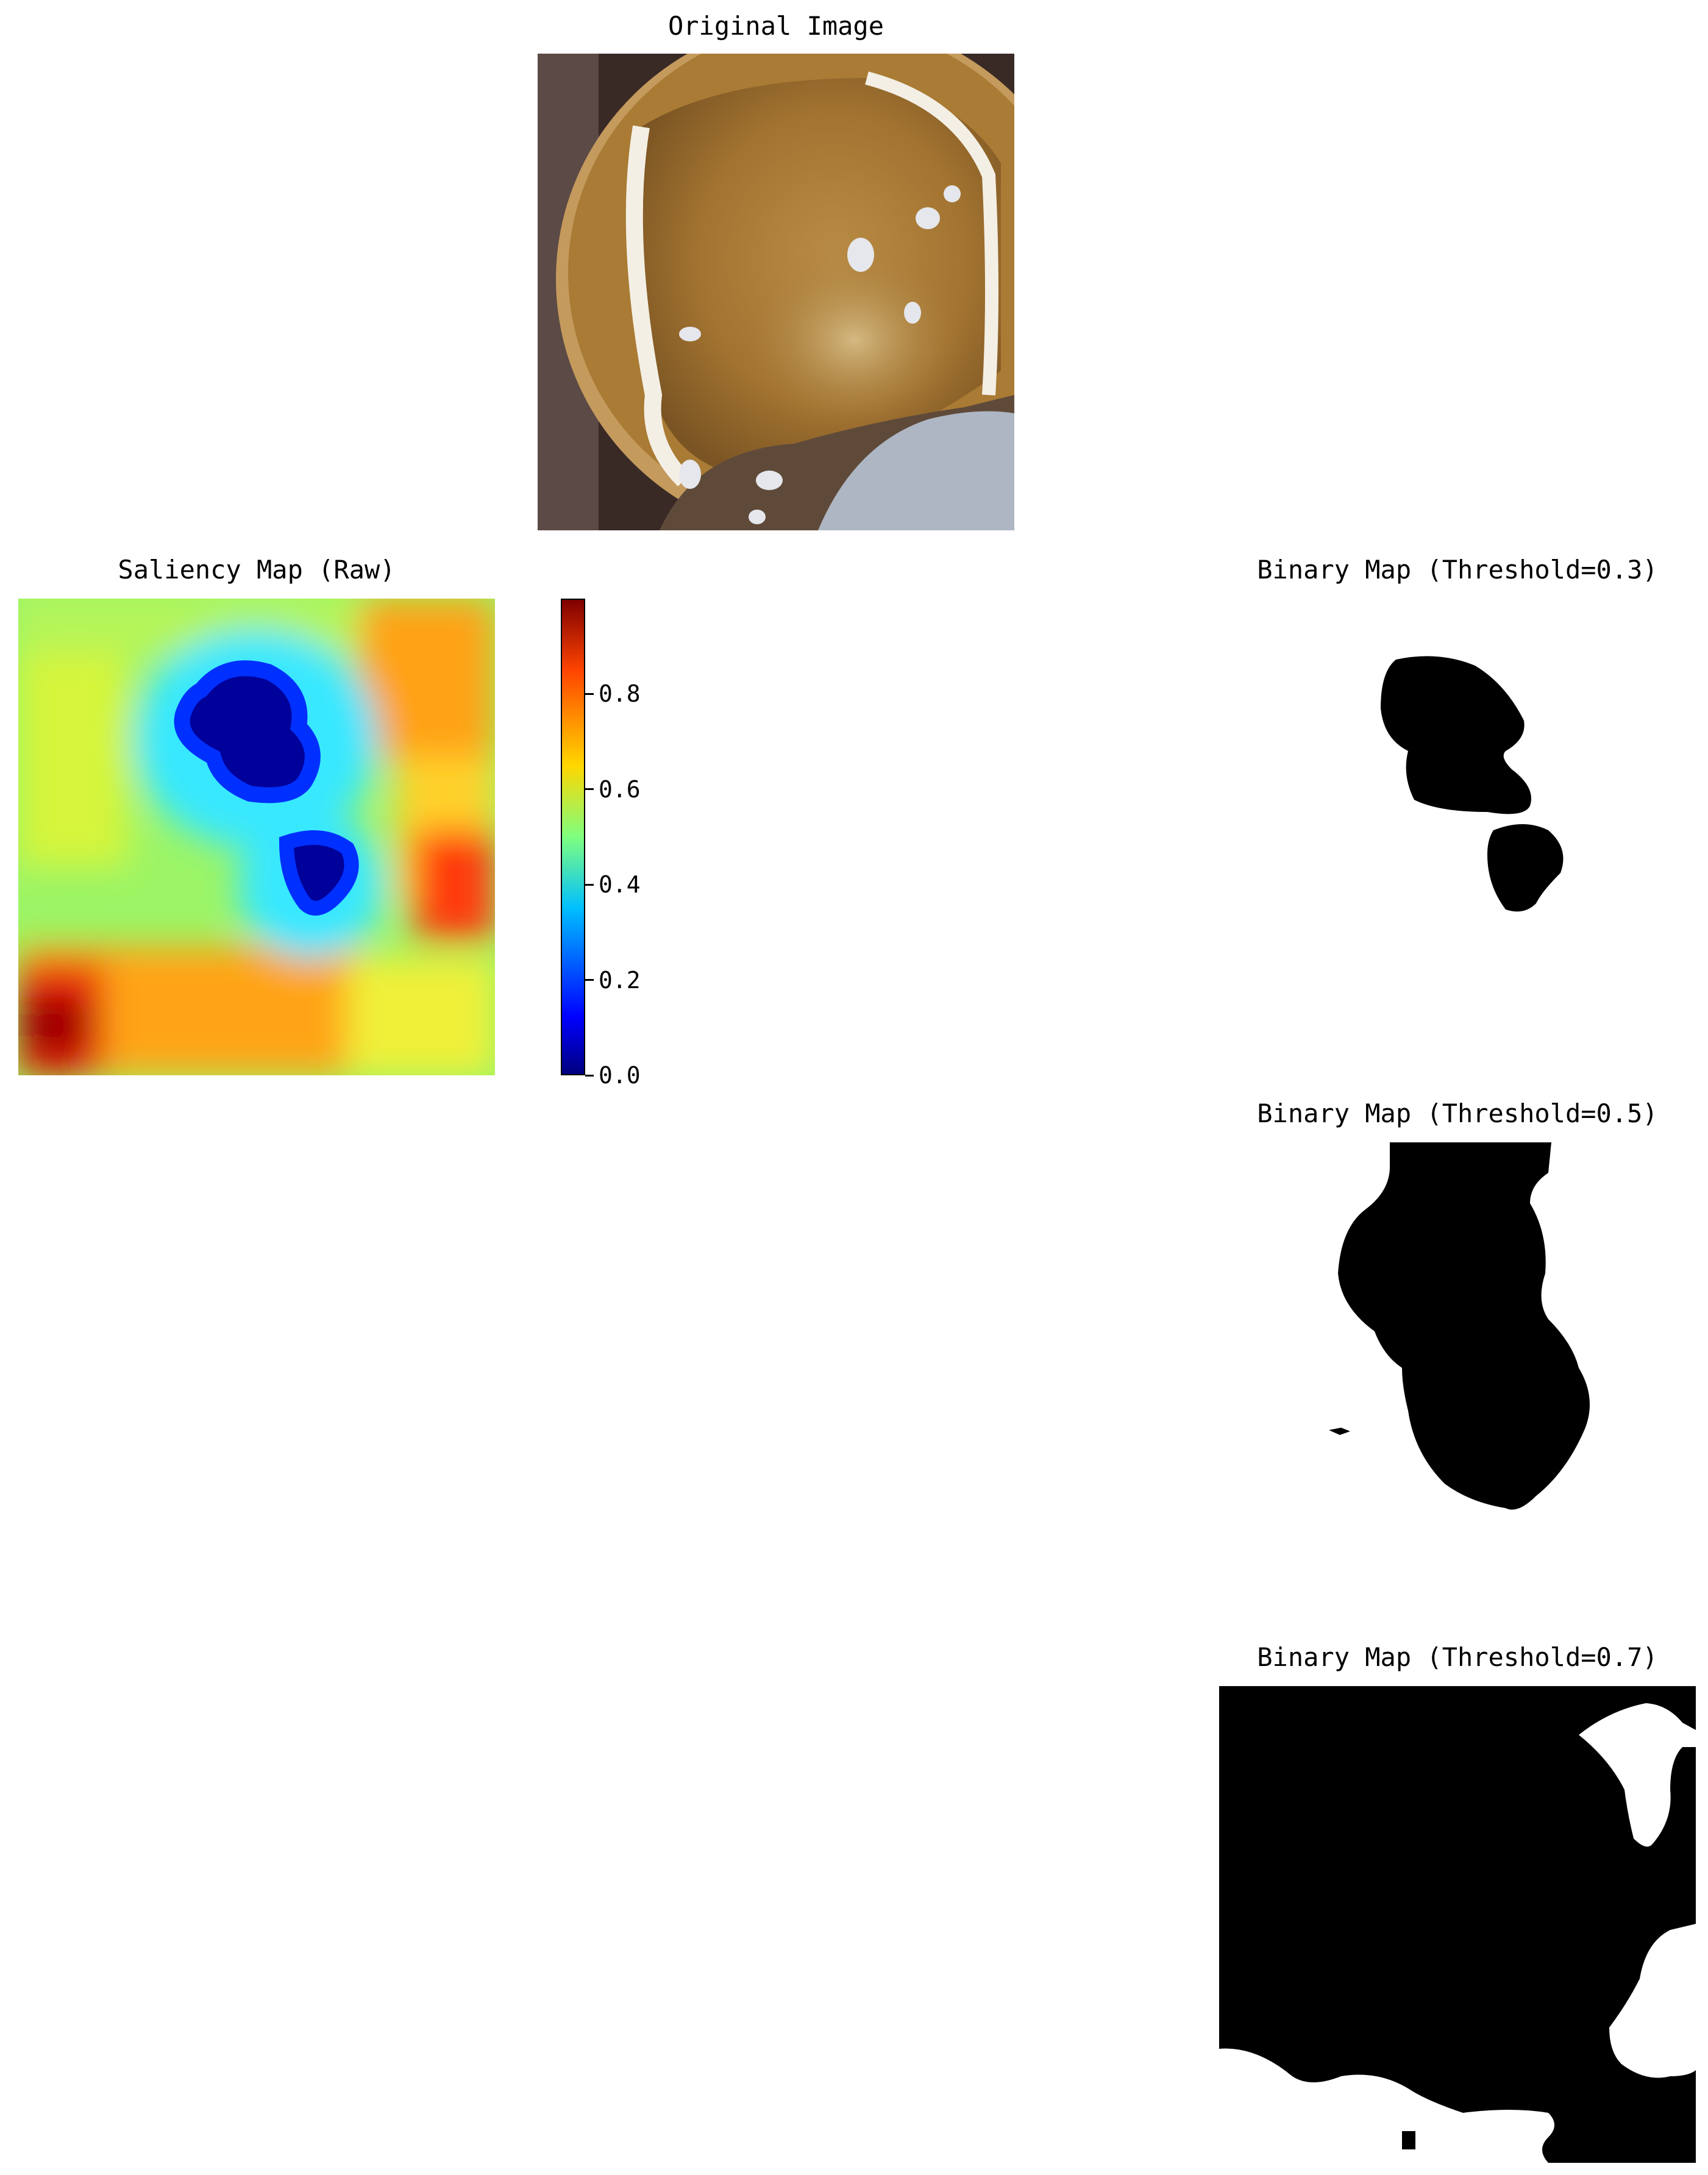  I want to click on saliency-map-title: Saliency Map (Raw), so click(257, 570).